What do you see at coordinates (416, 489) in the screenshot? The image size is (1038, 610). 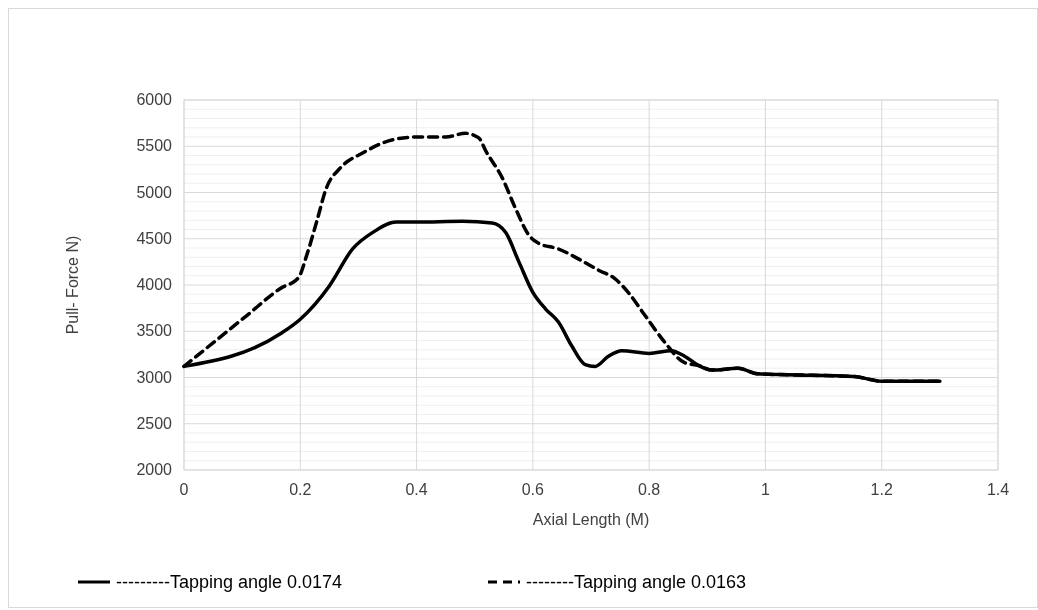 I see `x-tick-label: 0.4` at bounding box center [416, 489].